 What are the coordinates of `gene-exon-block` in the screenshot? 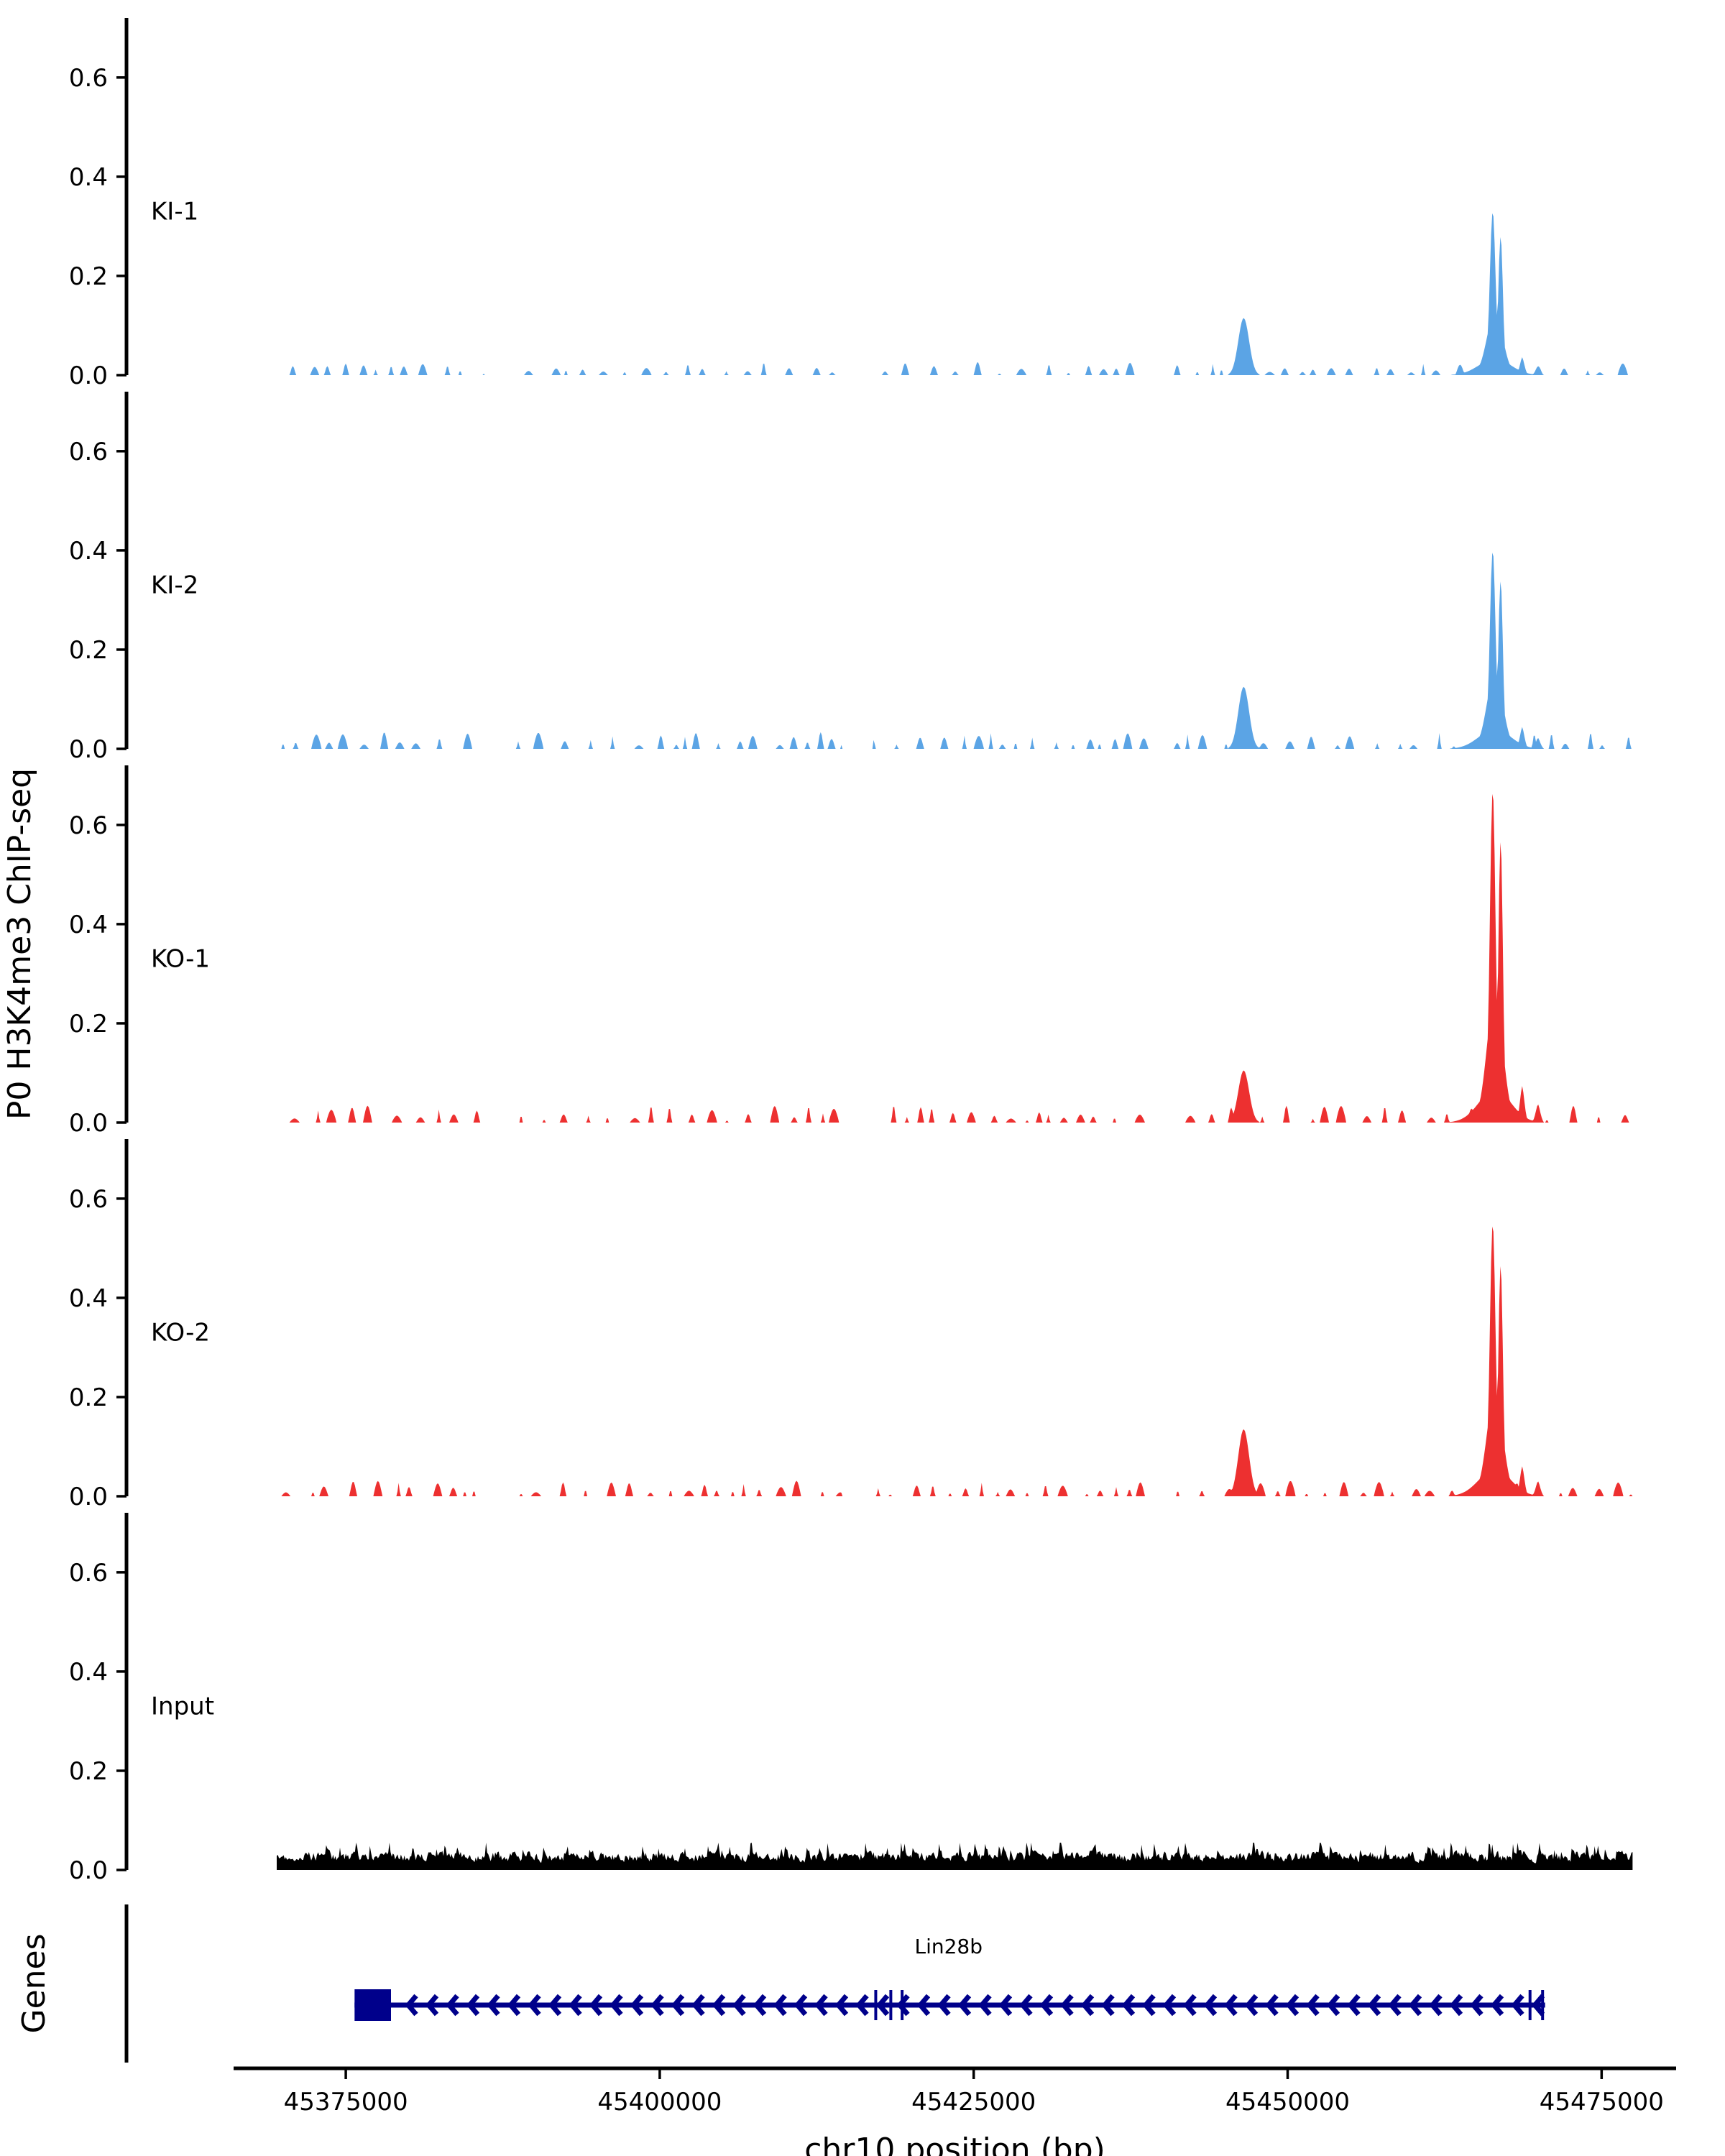 It's located at (372, 2005).